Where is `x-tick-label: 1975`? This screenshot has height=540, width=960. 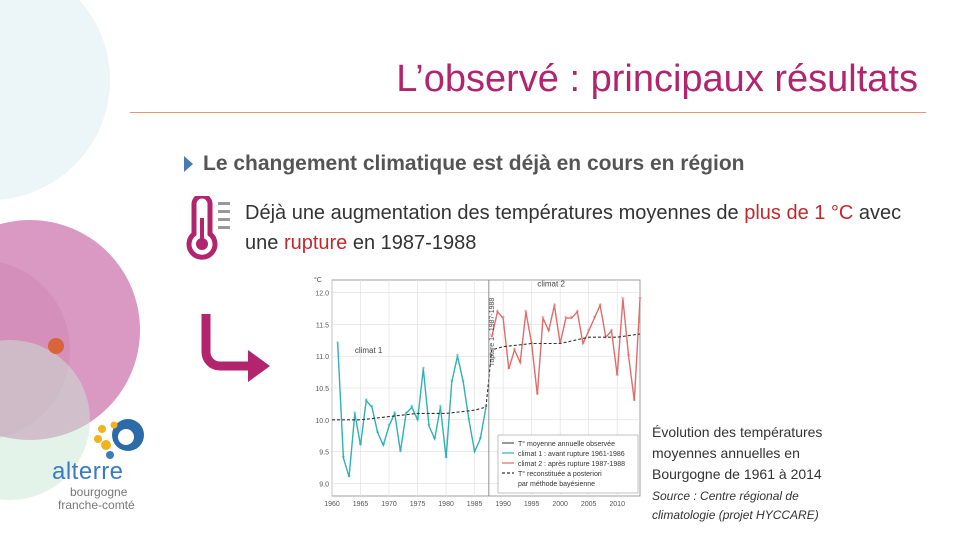 x-tick-label: 1975 is located at coordinates (418, 504).